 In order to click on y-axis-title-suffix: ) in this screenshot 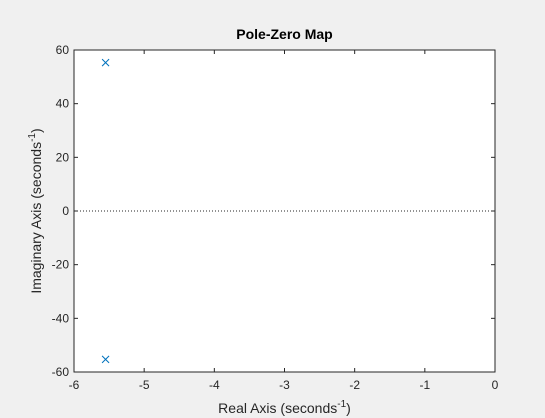, I will do `click(36, 130)`.